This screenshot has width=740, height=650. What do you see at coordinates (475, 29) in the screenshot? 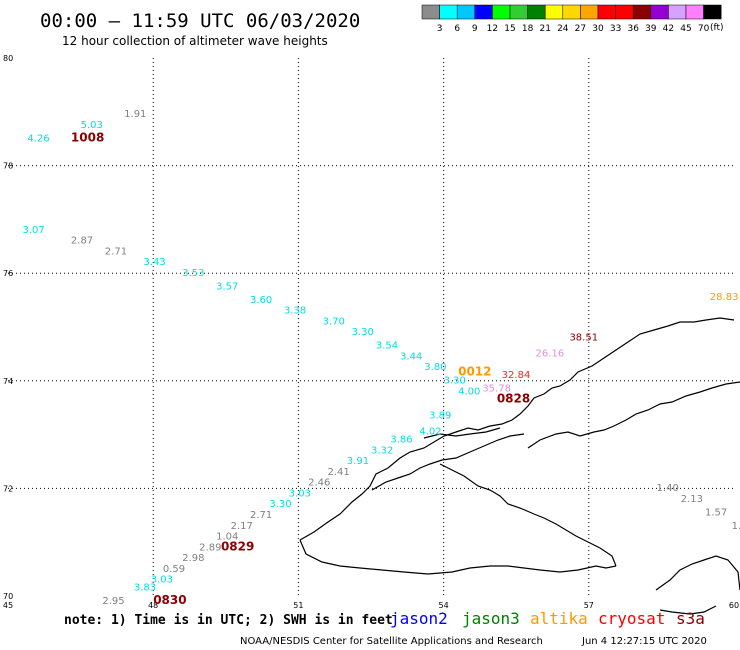
I see `colorbar-label: 9` at bounding box center [475, 29].